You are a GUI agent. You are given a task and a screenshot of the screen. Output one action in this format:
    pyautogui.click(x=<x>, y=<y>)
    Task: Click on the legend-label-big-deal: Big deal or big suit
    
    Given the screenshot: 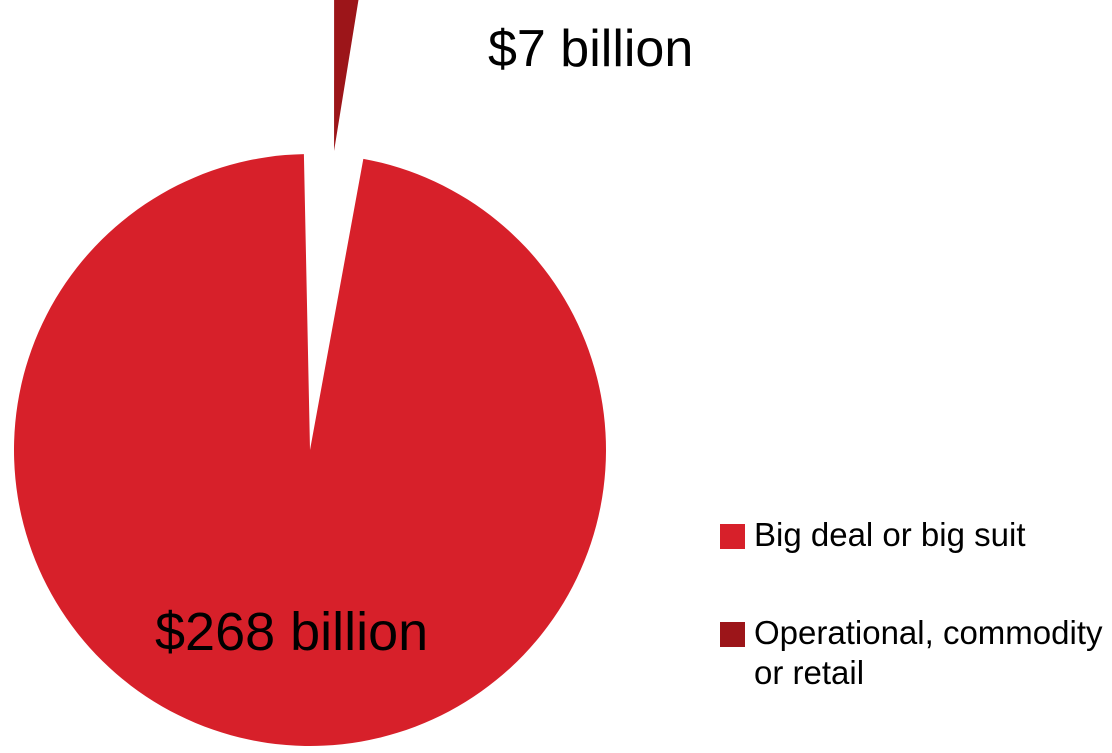 What is the action you would take?
    pyautogui.click(x=890, y=534)
    